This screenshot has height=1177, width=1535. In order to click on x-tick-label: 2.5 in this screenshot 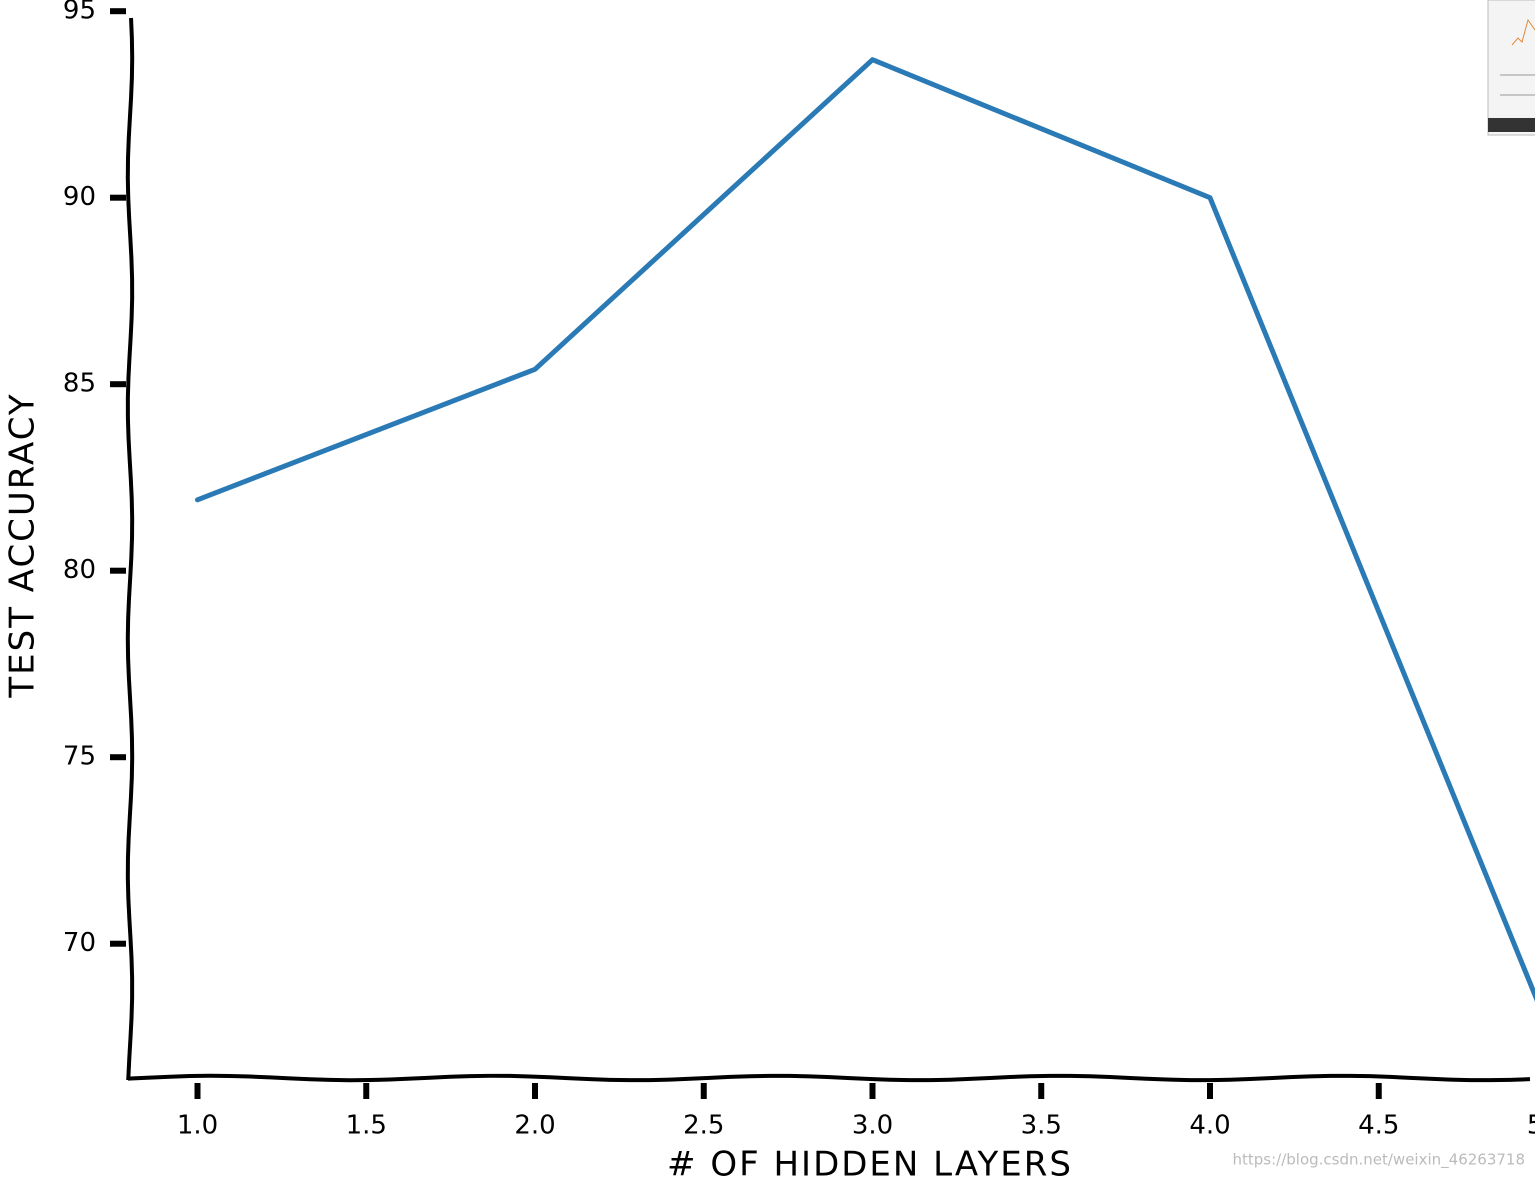, I will do `click(703, 1126)`.